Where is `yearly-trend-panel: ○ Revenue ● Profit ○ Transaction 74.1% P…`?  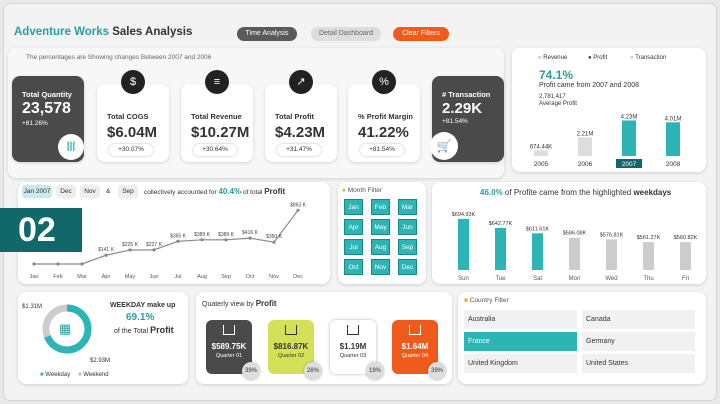 yearly-trend-panel: ○ Revenue ● Profit ○ Transaction 74.1% P… is located at coordinates (609, 110).